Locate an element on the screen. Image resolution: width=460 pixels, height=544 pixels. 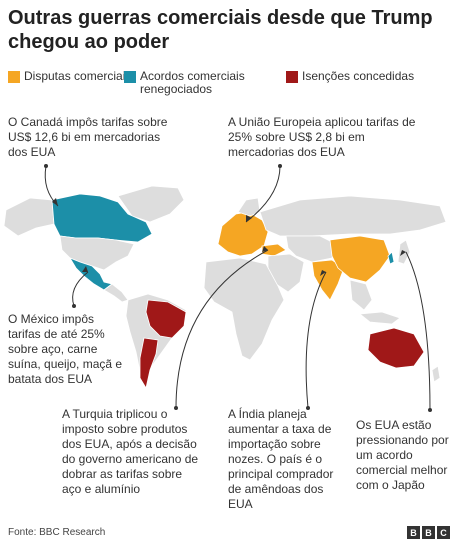
korea is located at coordinates (391, 258).